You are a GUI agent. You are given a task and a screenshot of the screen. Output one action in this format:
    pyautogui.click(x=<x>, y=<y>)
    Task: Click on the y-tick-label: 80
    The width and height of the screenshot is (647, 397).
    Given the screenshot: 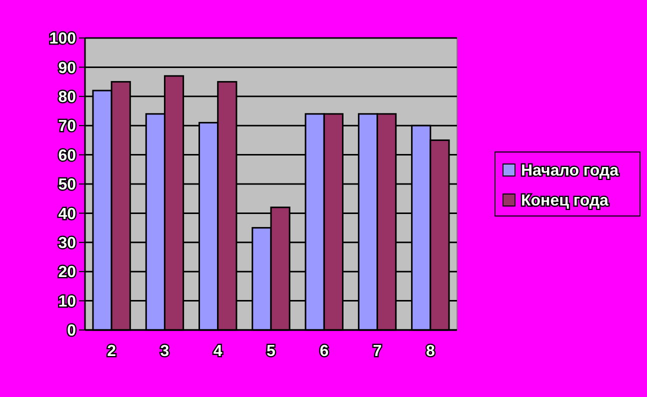 What is the action you would take?
    pyautogui.click(x=67, y=97)
    